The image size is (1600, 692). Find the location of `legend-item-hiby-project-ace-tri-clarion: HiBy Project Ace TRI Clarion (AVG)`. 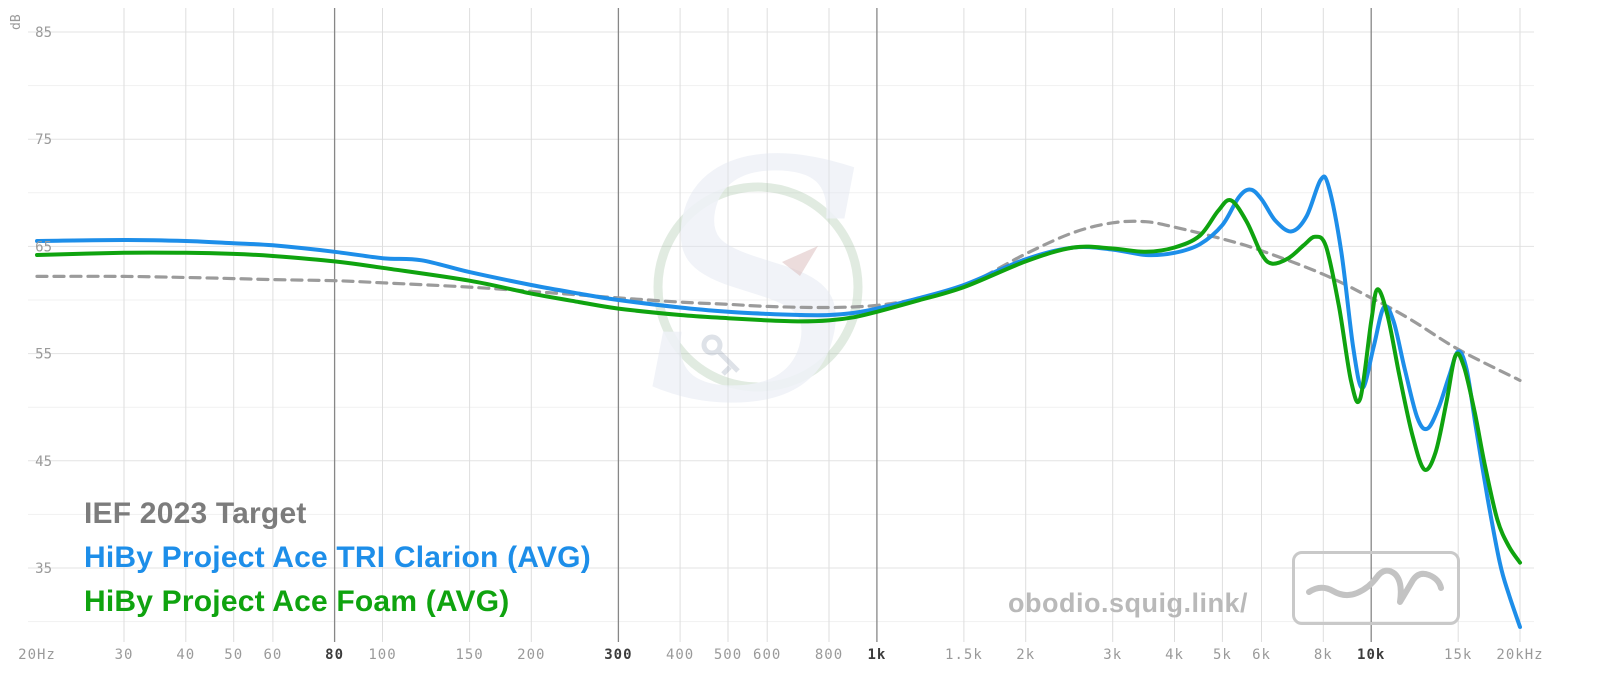

legend-item-hiby-project-ace-tri-clarion: HiBy Project Ace TRI Clarion (AVG) is located at coordinates (337, 557).